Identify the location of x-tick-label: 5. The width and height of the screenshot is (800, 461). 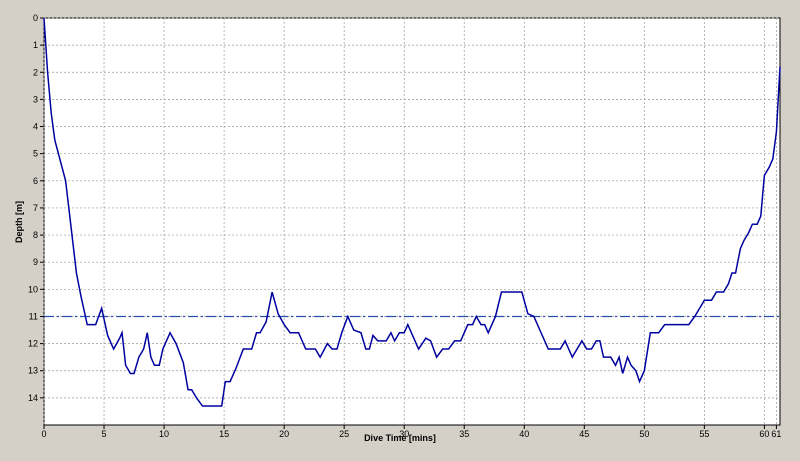
(104, 434).